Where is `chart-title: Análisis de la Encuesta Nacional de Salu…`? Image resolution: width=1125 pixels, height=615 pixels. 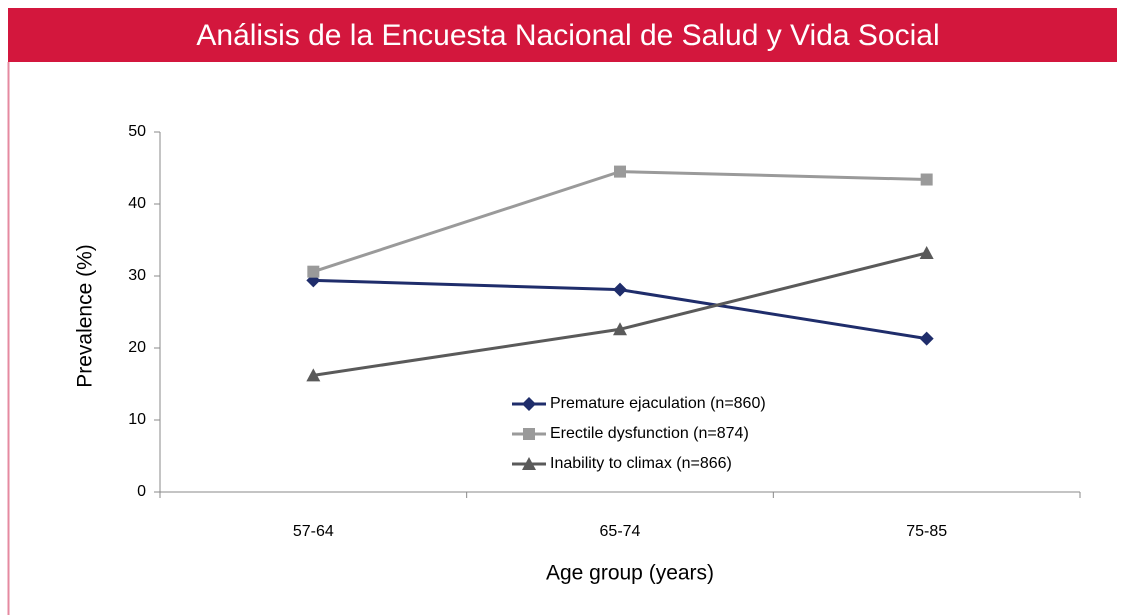
chart-title: Análisis de la Encuesta Nacional de Salu… is located at coordinates (567, 35).